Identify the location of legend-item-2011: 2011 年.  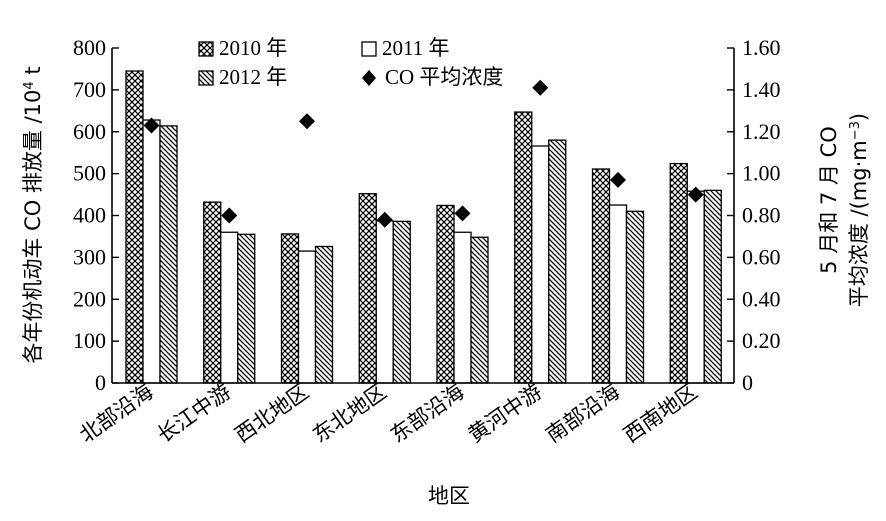
(405, 48).